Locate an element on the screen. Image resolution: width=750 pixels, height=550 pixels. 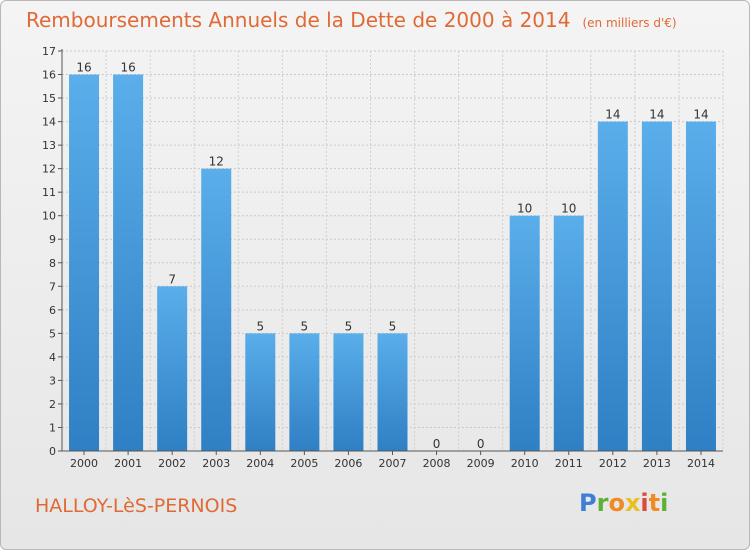
logo-letter: o is located at coordinates (616, 503).